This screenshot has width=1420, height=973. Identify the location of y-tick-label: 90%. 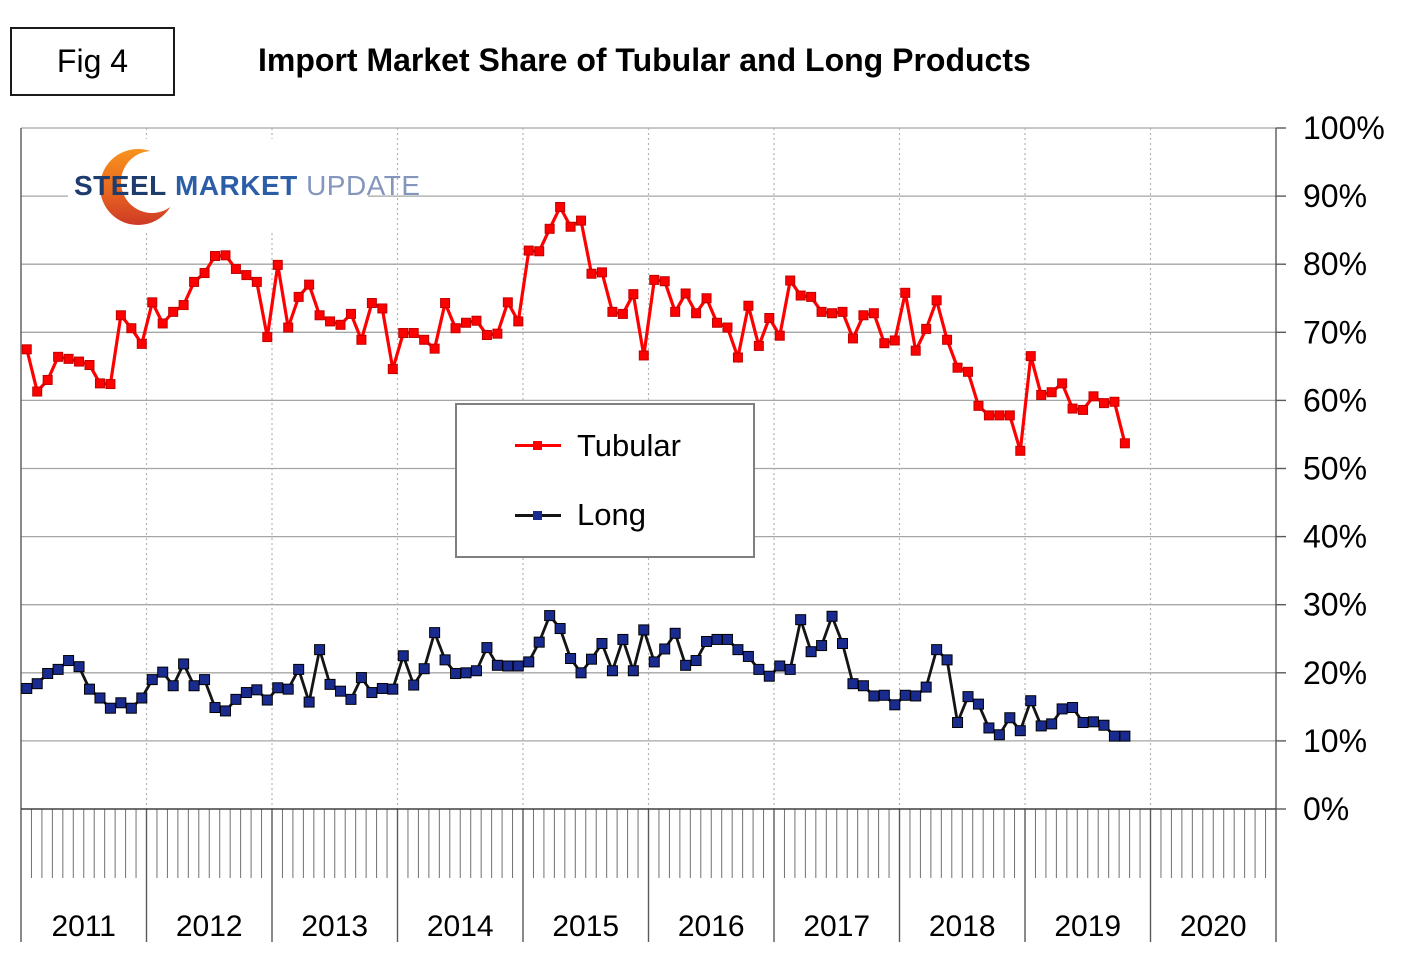
(1335, 196).